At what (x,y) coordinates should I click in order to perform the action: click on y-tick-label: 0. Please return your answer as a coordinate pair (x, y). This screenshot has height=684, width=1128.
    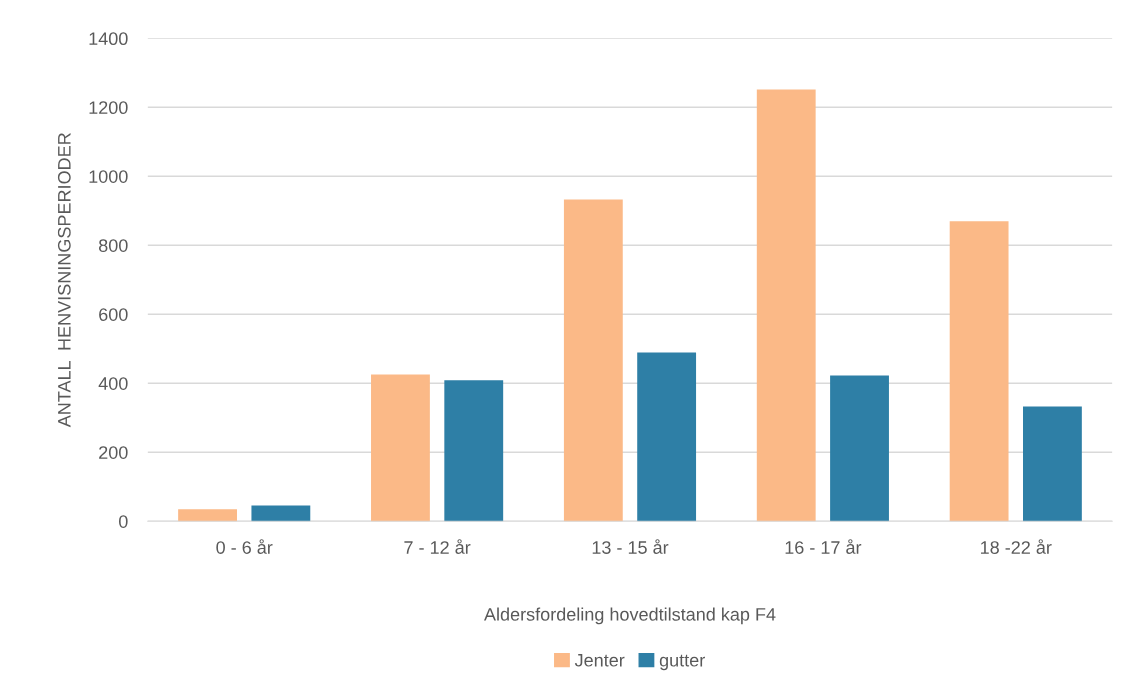
    Looking at the image, I should click on (123, 521).